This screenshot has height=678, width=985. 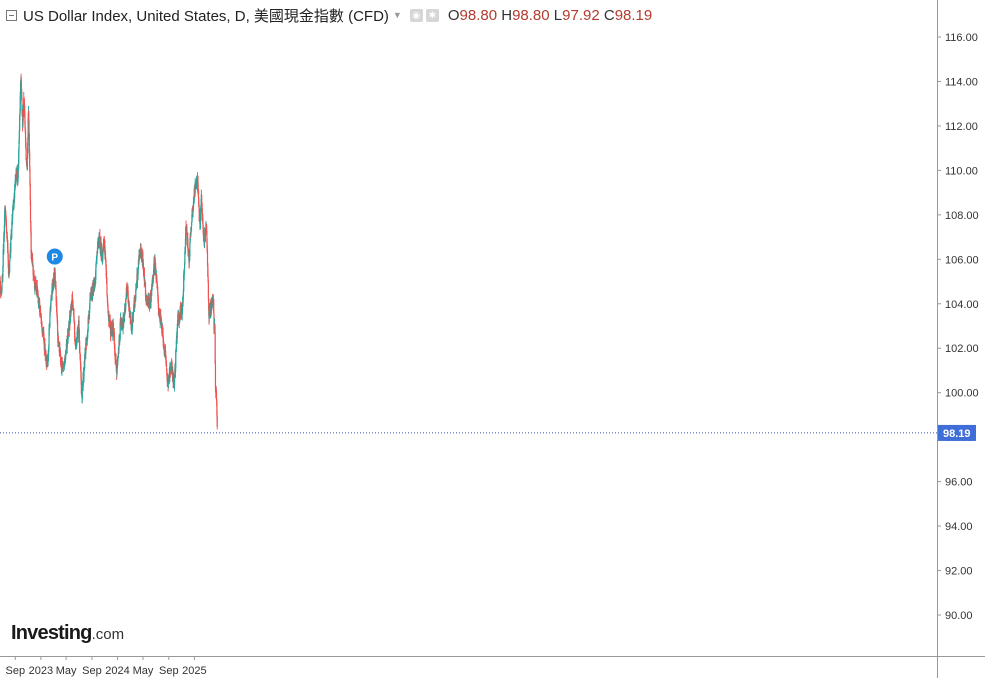 What do you see at coordinates (961, 171) in the screenshot?
I see `y-tick-label: 110.00` at bounding box center [961, 171].